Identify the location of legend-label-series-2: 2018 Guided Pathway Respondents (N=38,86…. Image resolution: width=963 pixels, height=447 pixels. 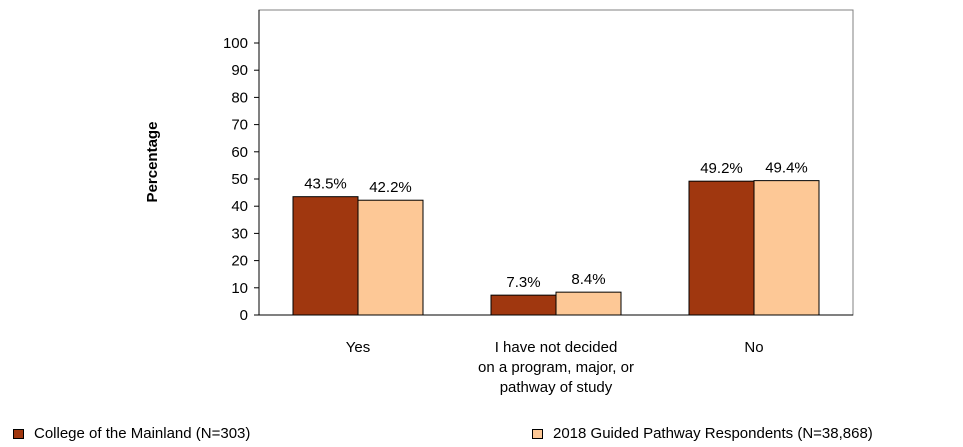
(713, 433).